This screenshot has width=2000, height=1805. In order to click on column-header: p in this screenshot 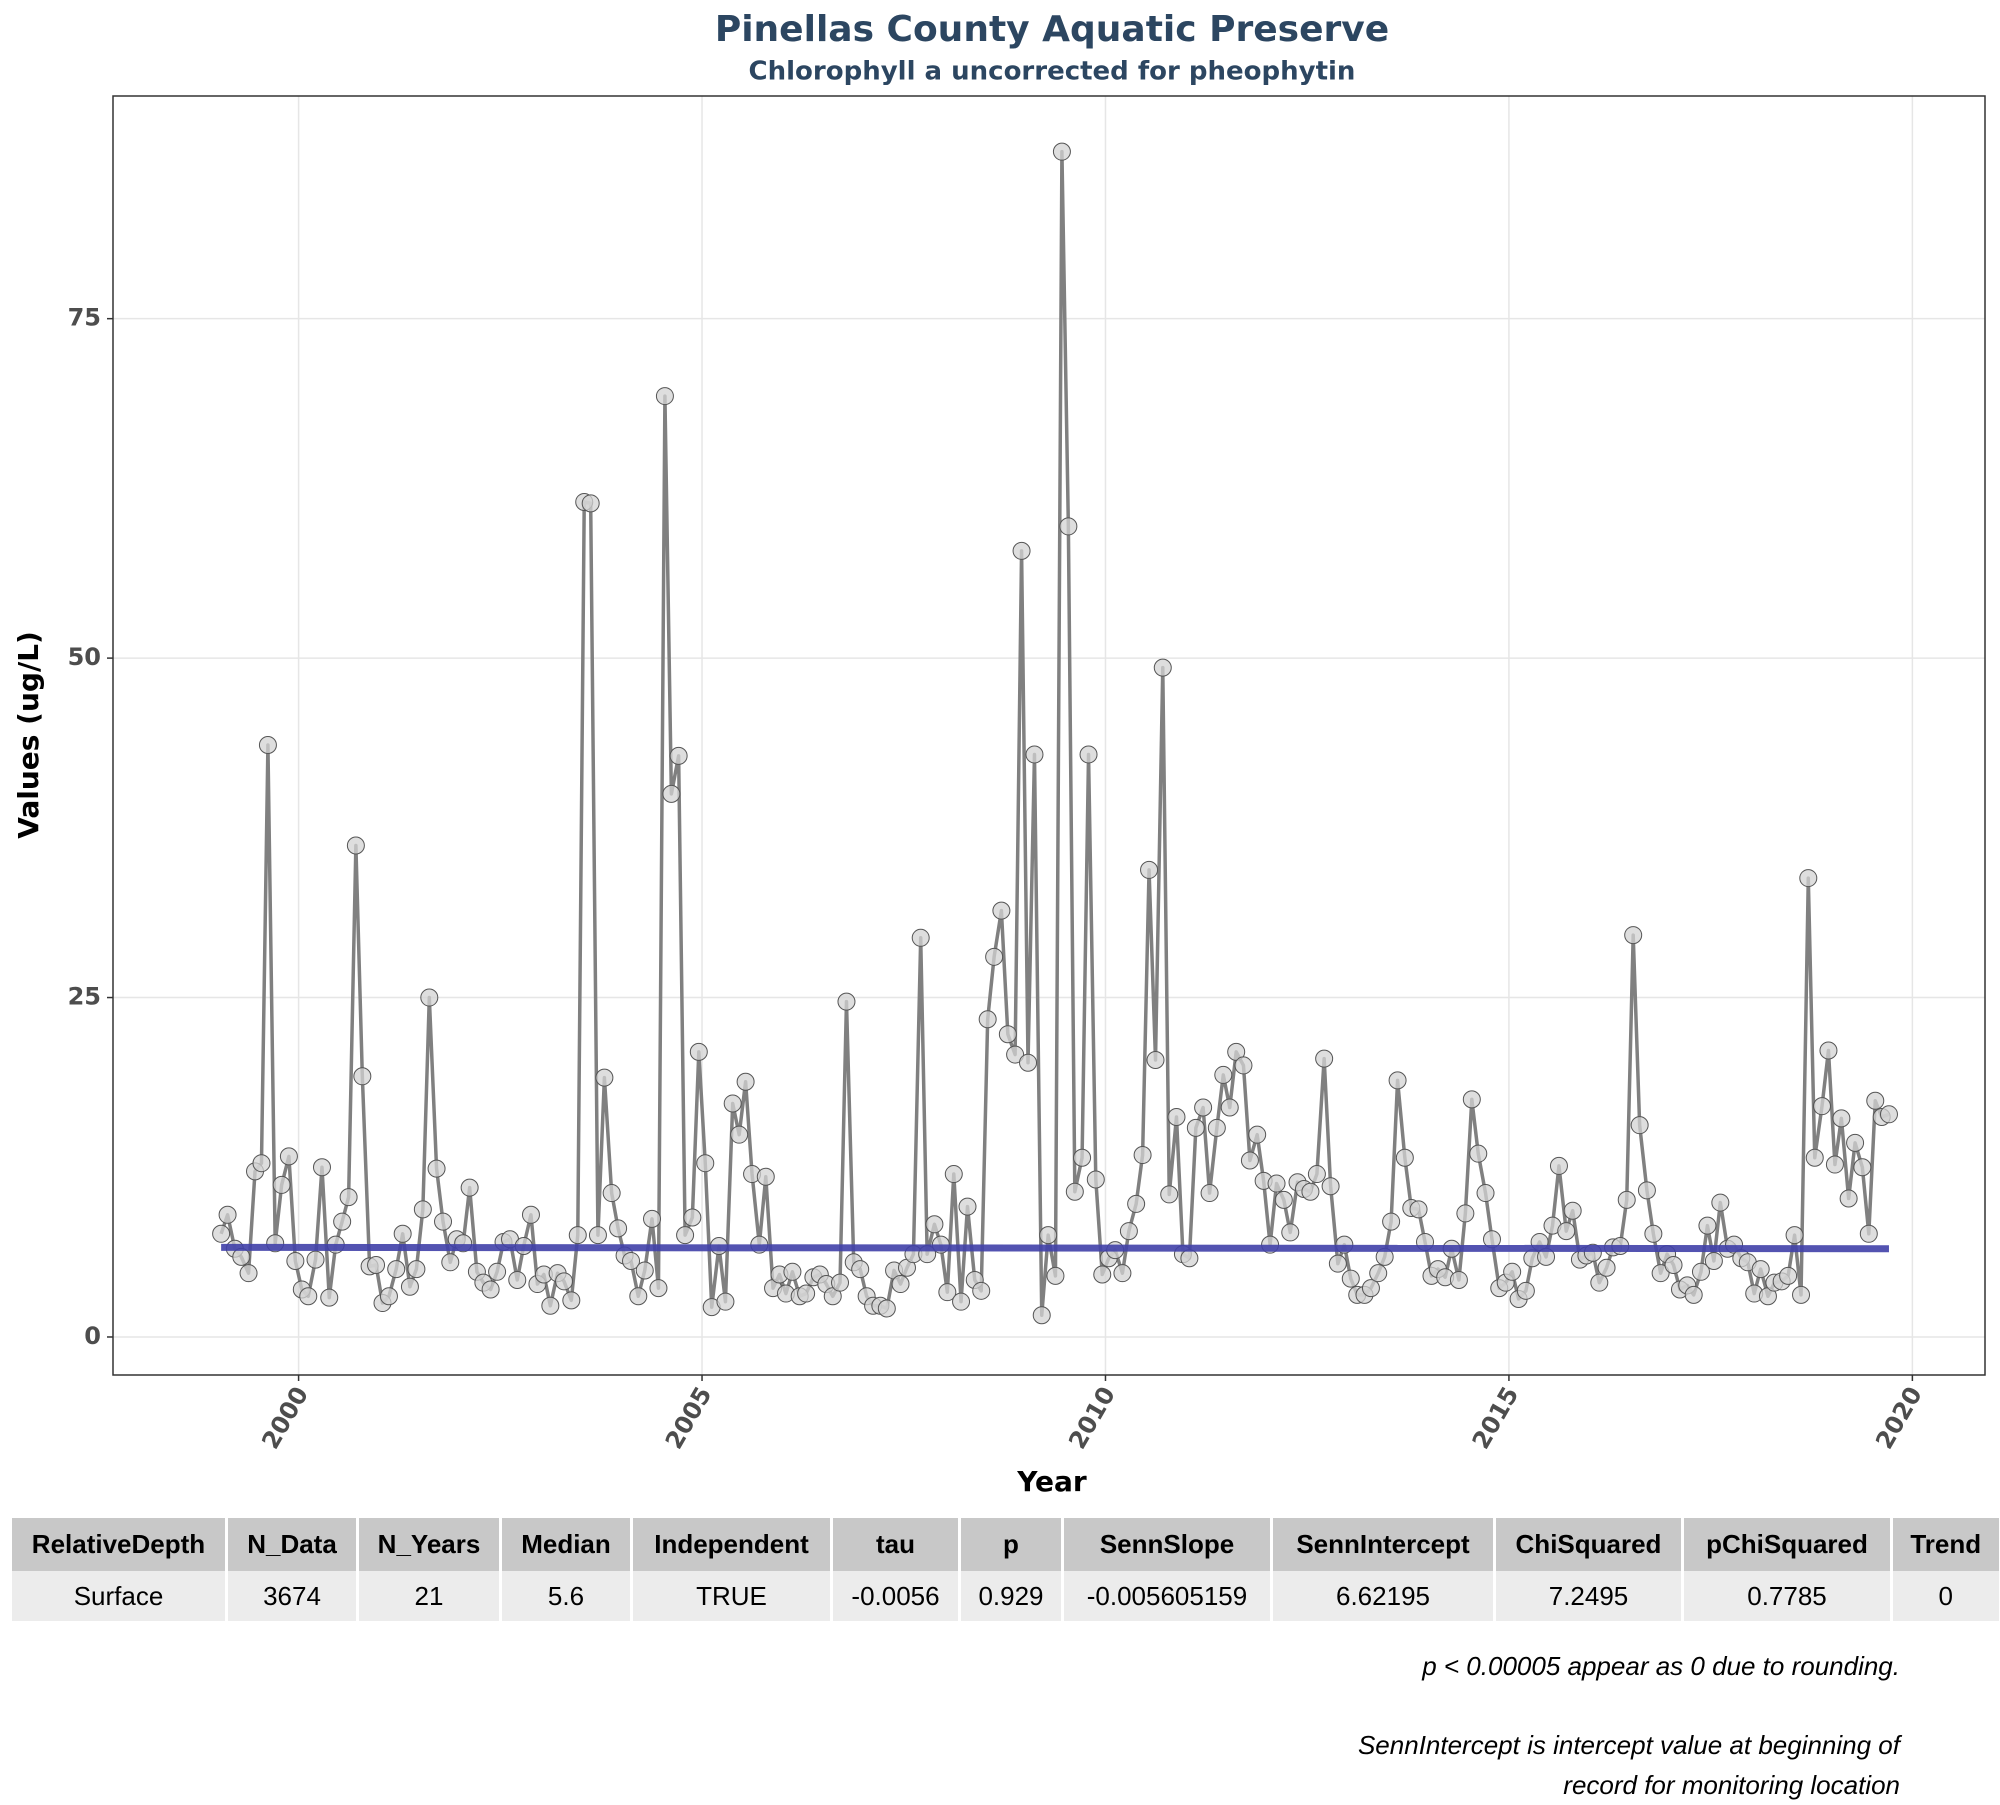, I will do `click(1010, 1544)`.